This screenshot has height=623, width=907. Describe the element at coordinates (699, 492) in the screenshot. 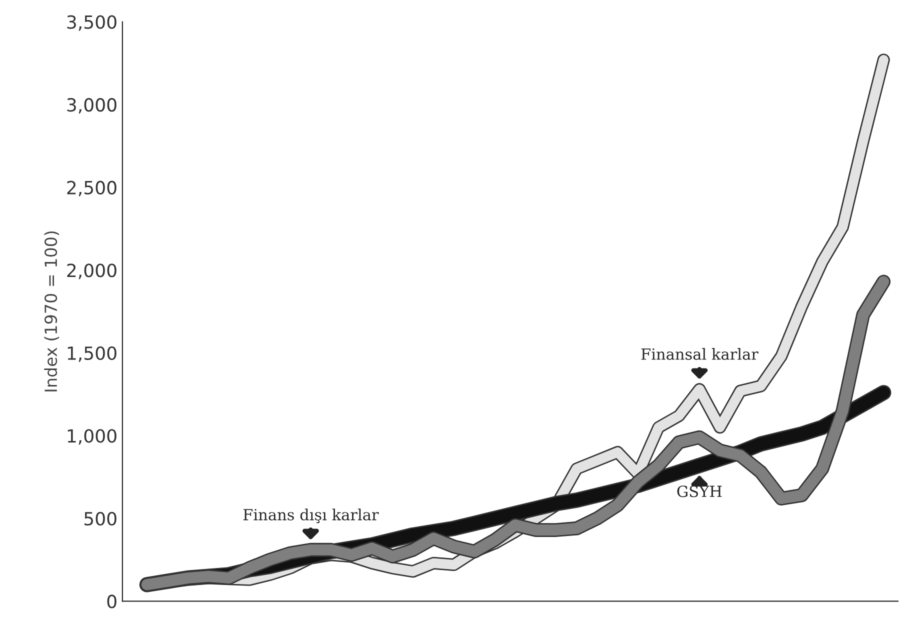

I see `annotation: GSYH` at that location.